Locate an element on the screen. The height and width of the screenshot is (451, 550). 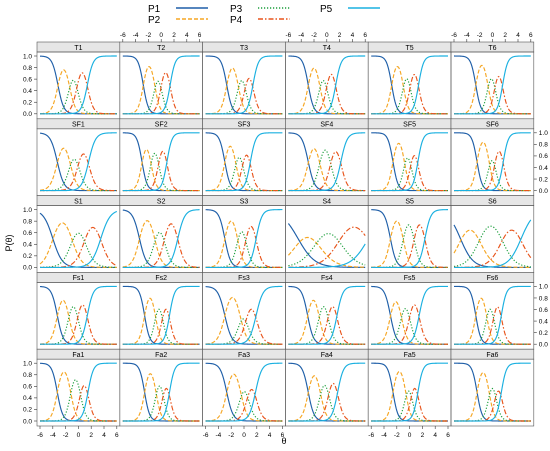
panel-s5: S5 is located at coordinates (409, 234).